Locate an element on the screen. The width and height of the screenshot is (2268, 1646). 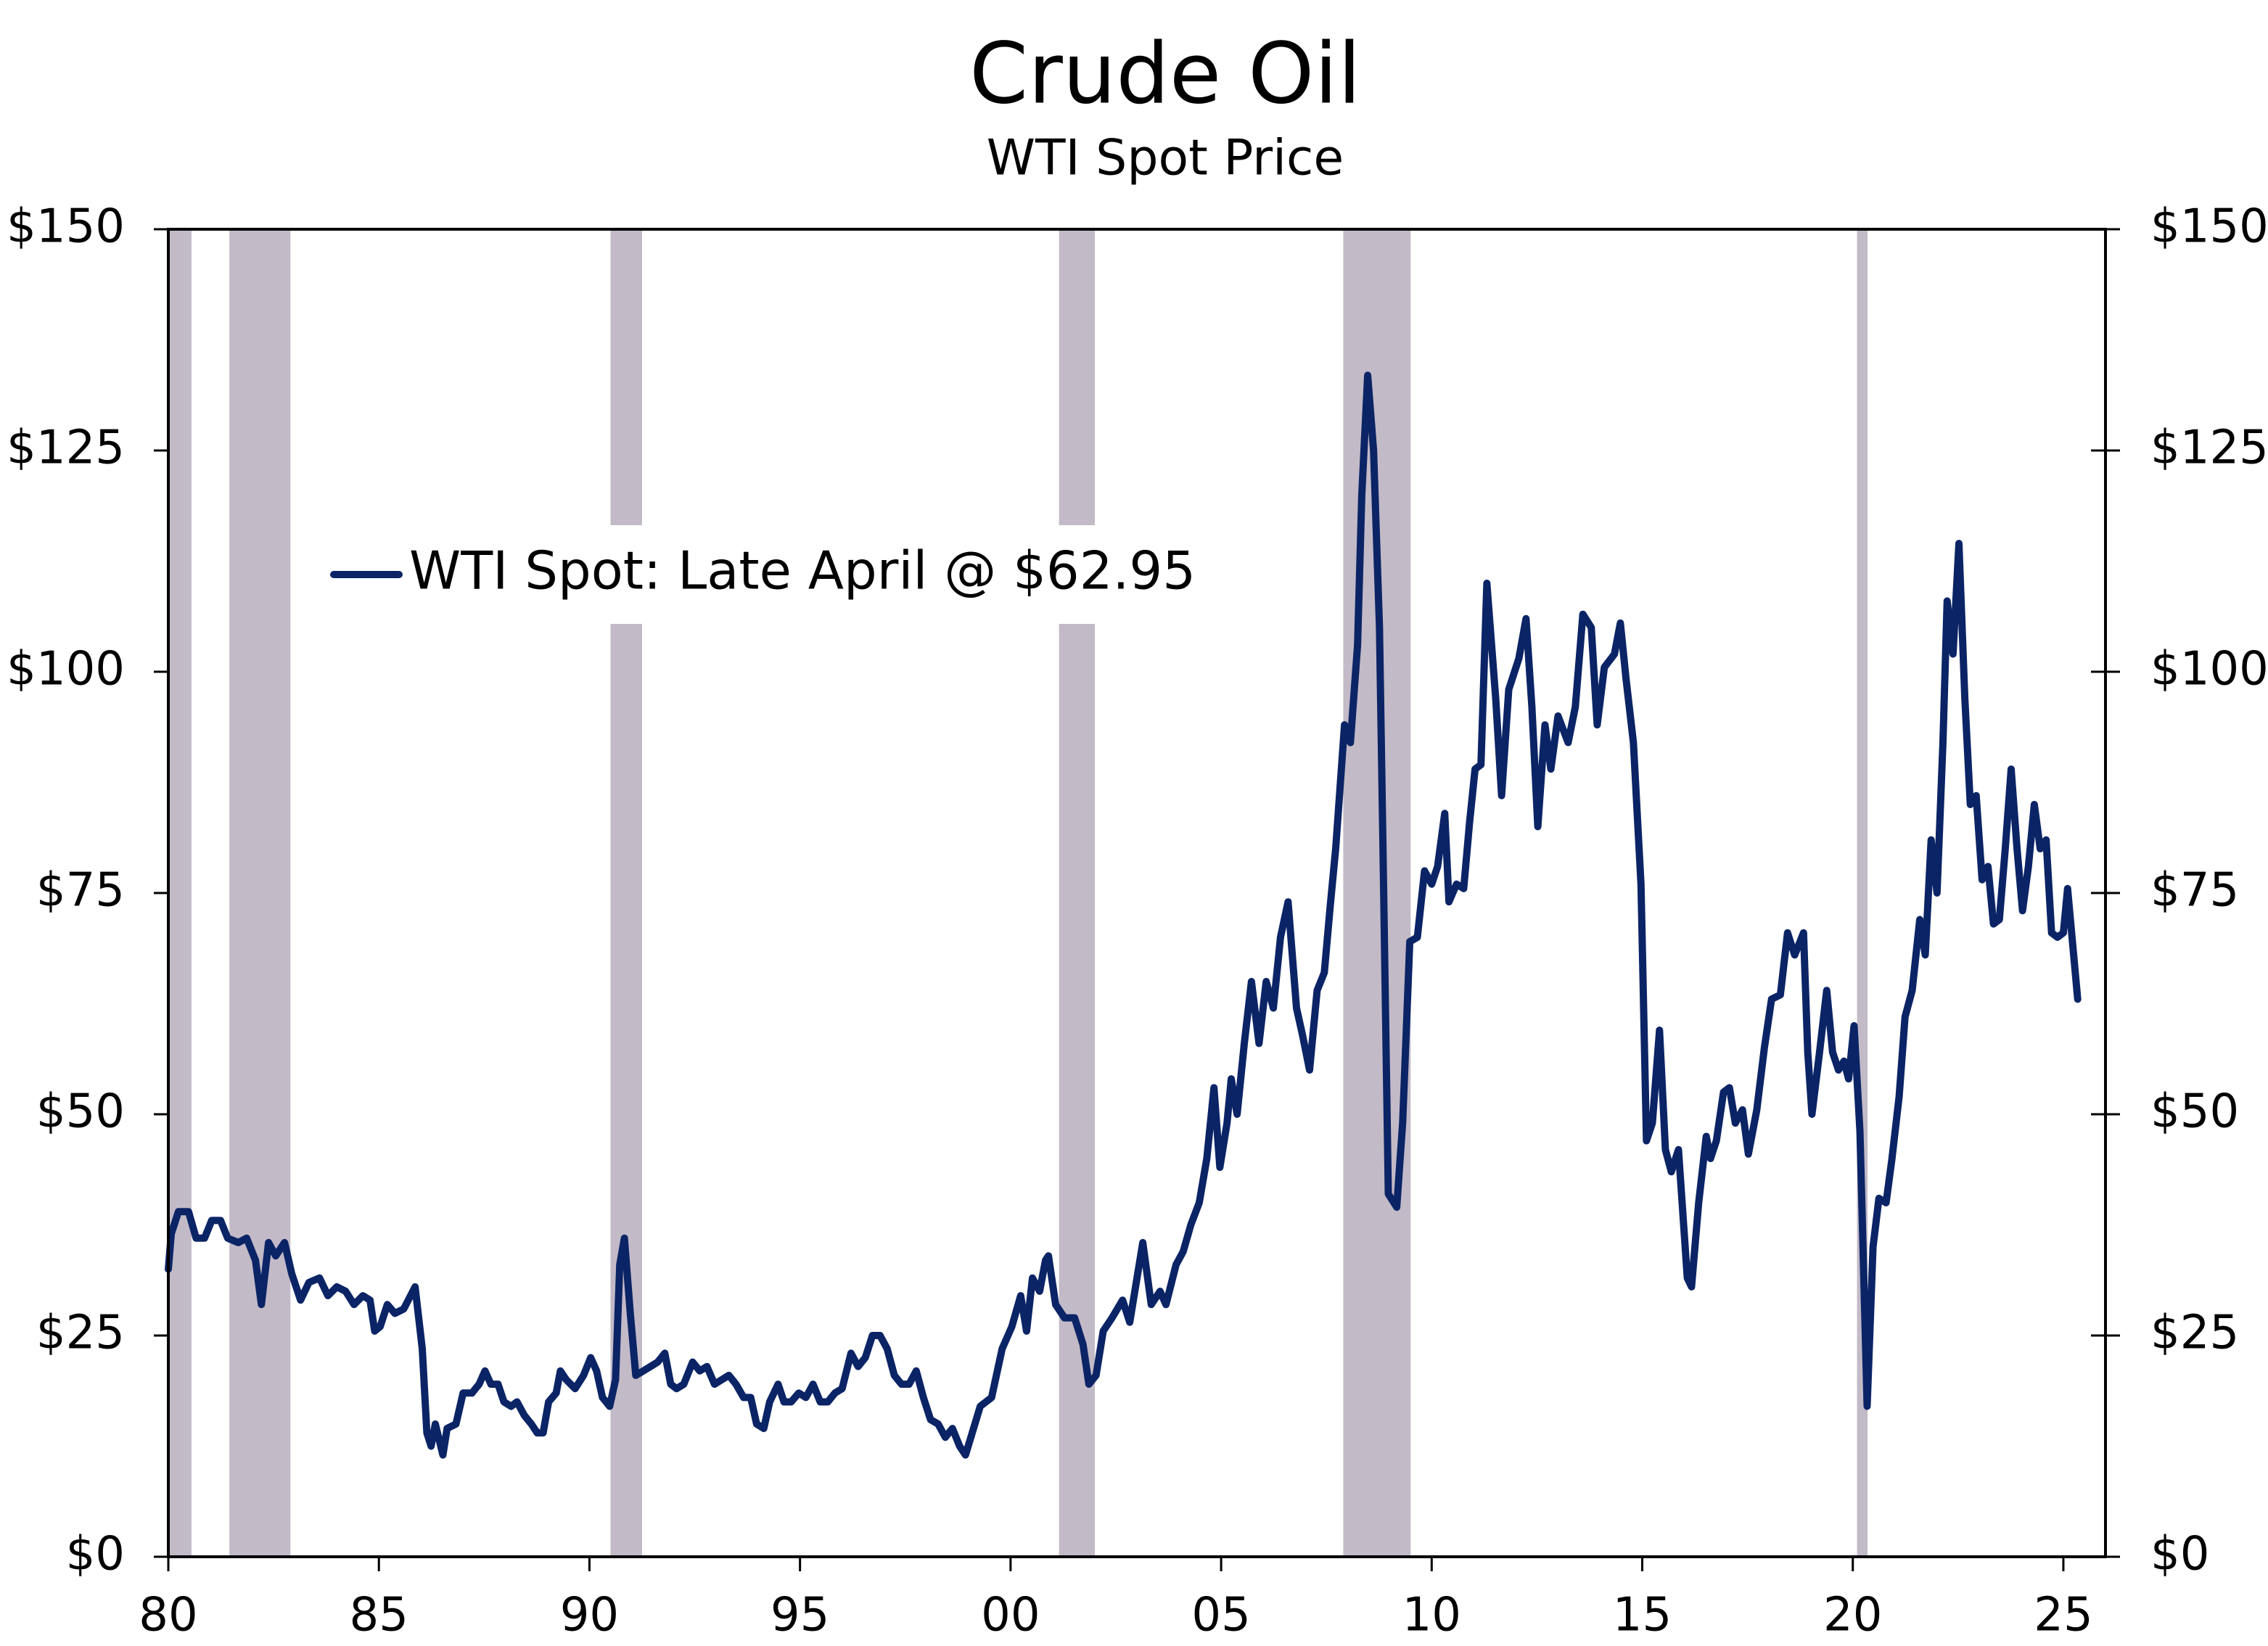
x-tick-label: 90 is located at coordinates (590, 1615).